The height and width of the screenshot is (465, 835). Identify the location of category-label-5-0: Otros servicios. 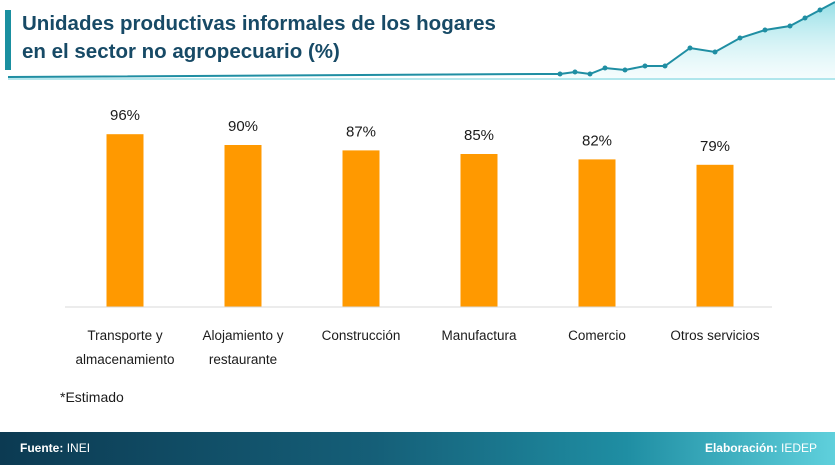
(715, 335).